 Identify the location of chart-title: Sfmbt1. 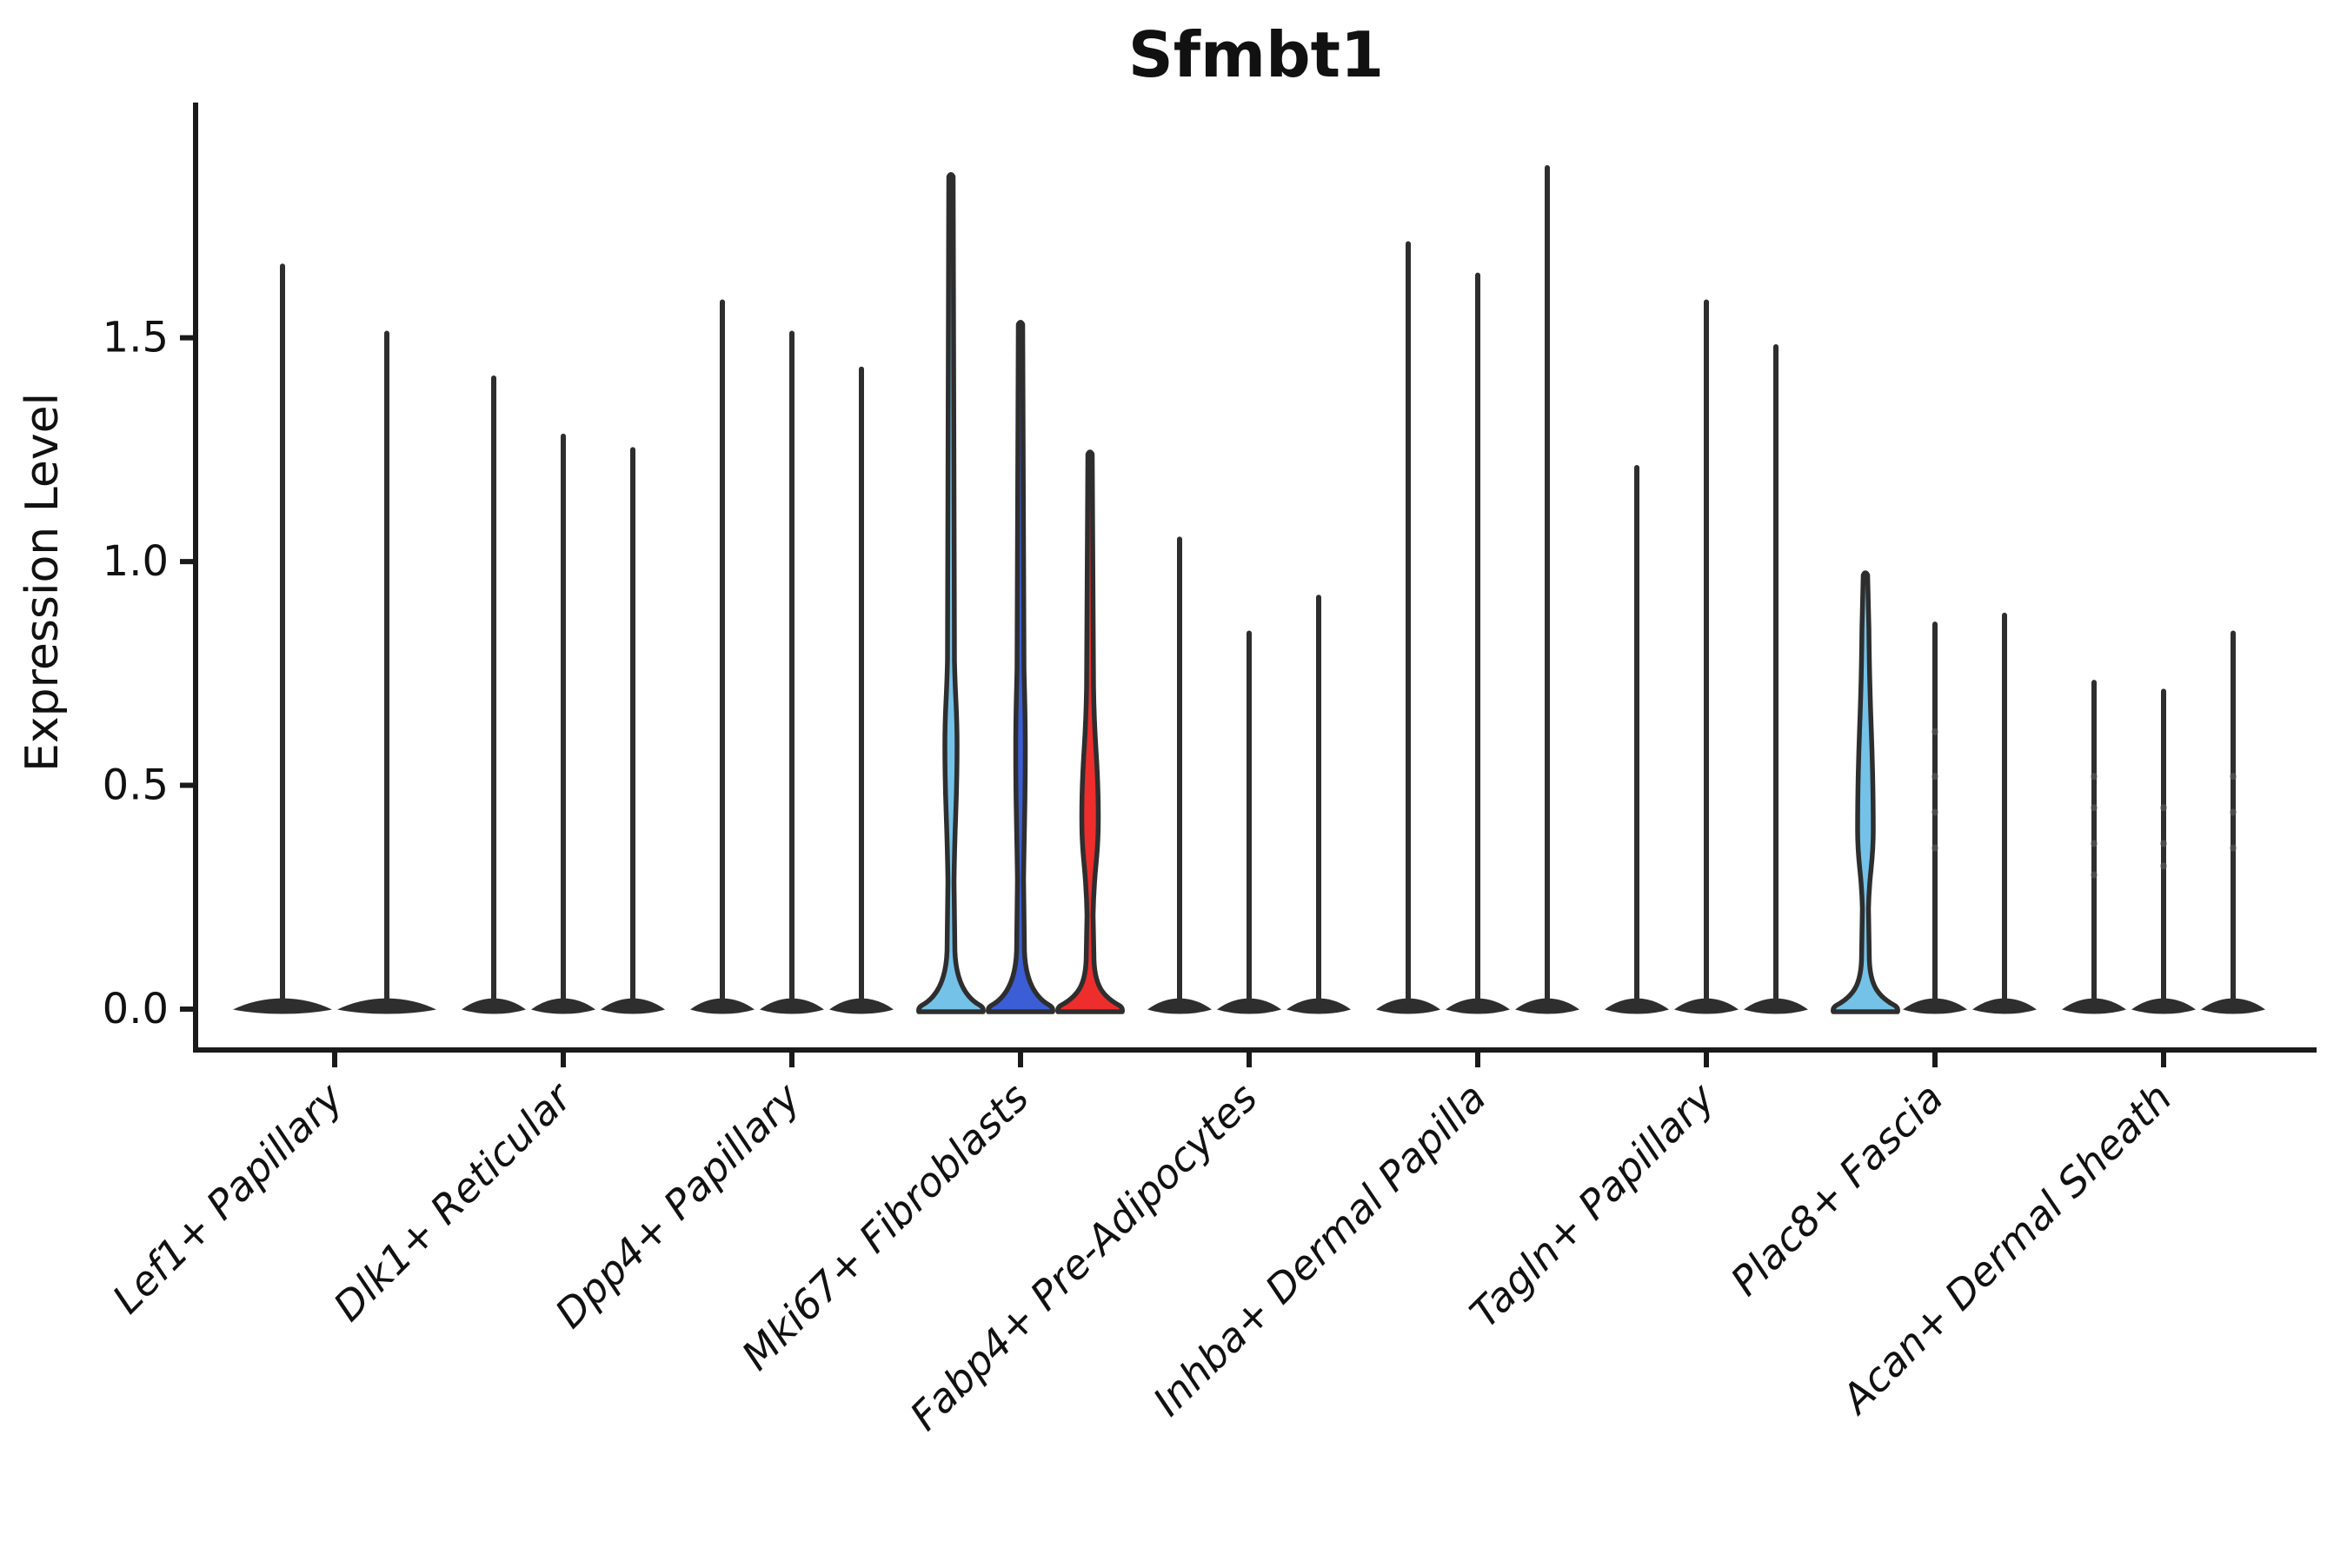
(1256, 54).